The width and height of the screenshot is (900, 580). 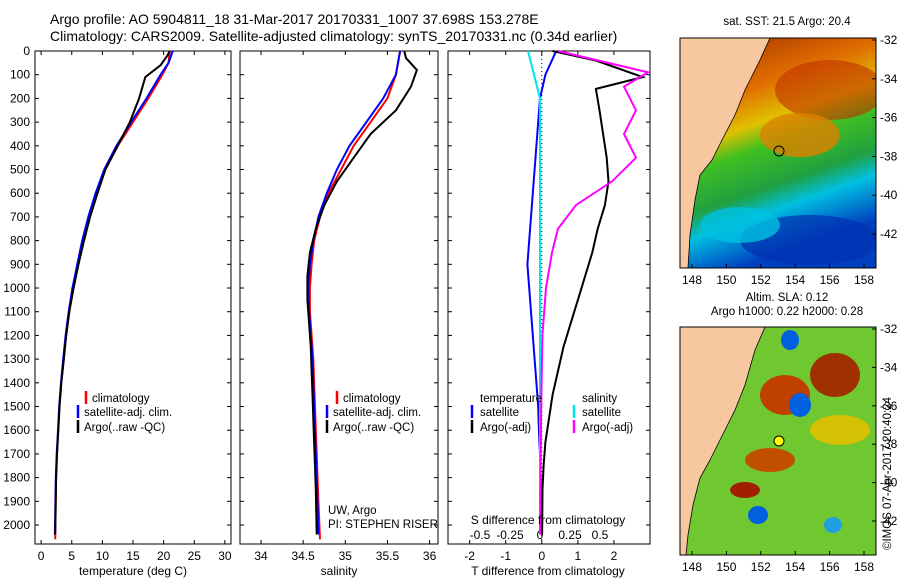 What do you see at coordinates (124, 428) in the screenshot?
I see `legend-label: Argo(..raw -QC)` at bounding box center [124, 428].